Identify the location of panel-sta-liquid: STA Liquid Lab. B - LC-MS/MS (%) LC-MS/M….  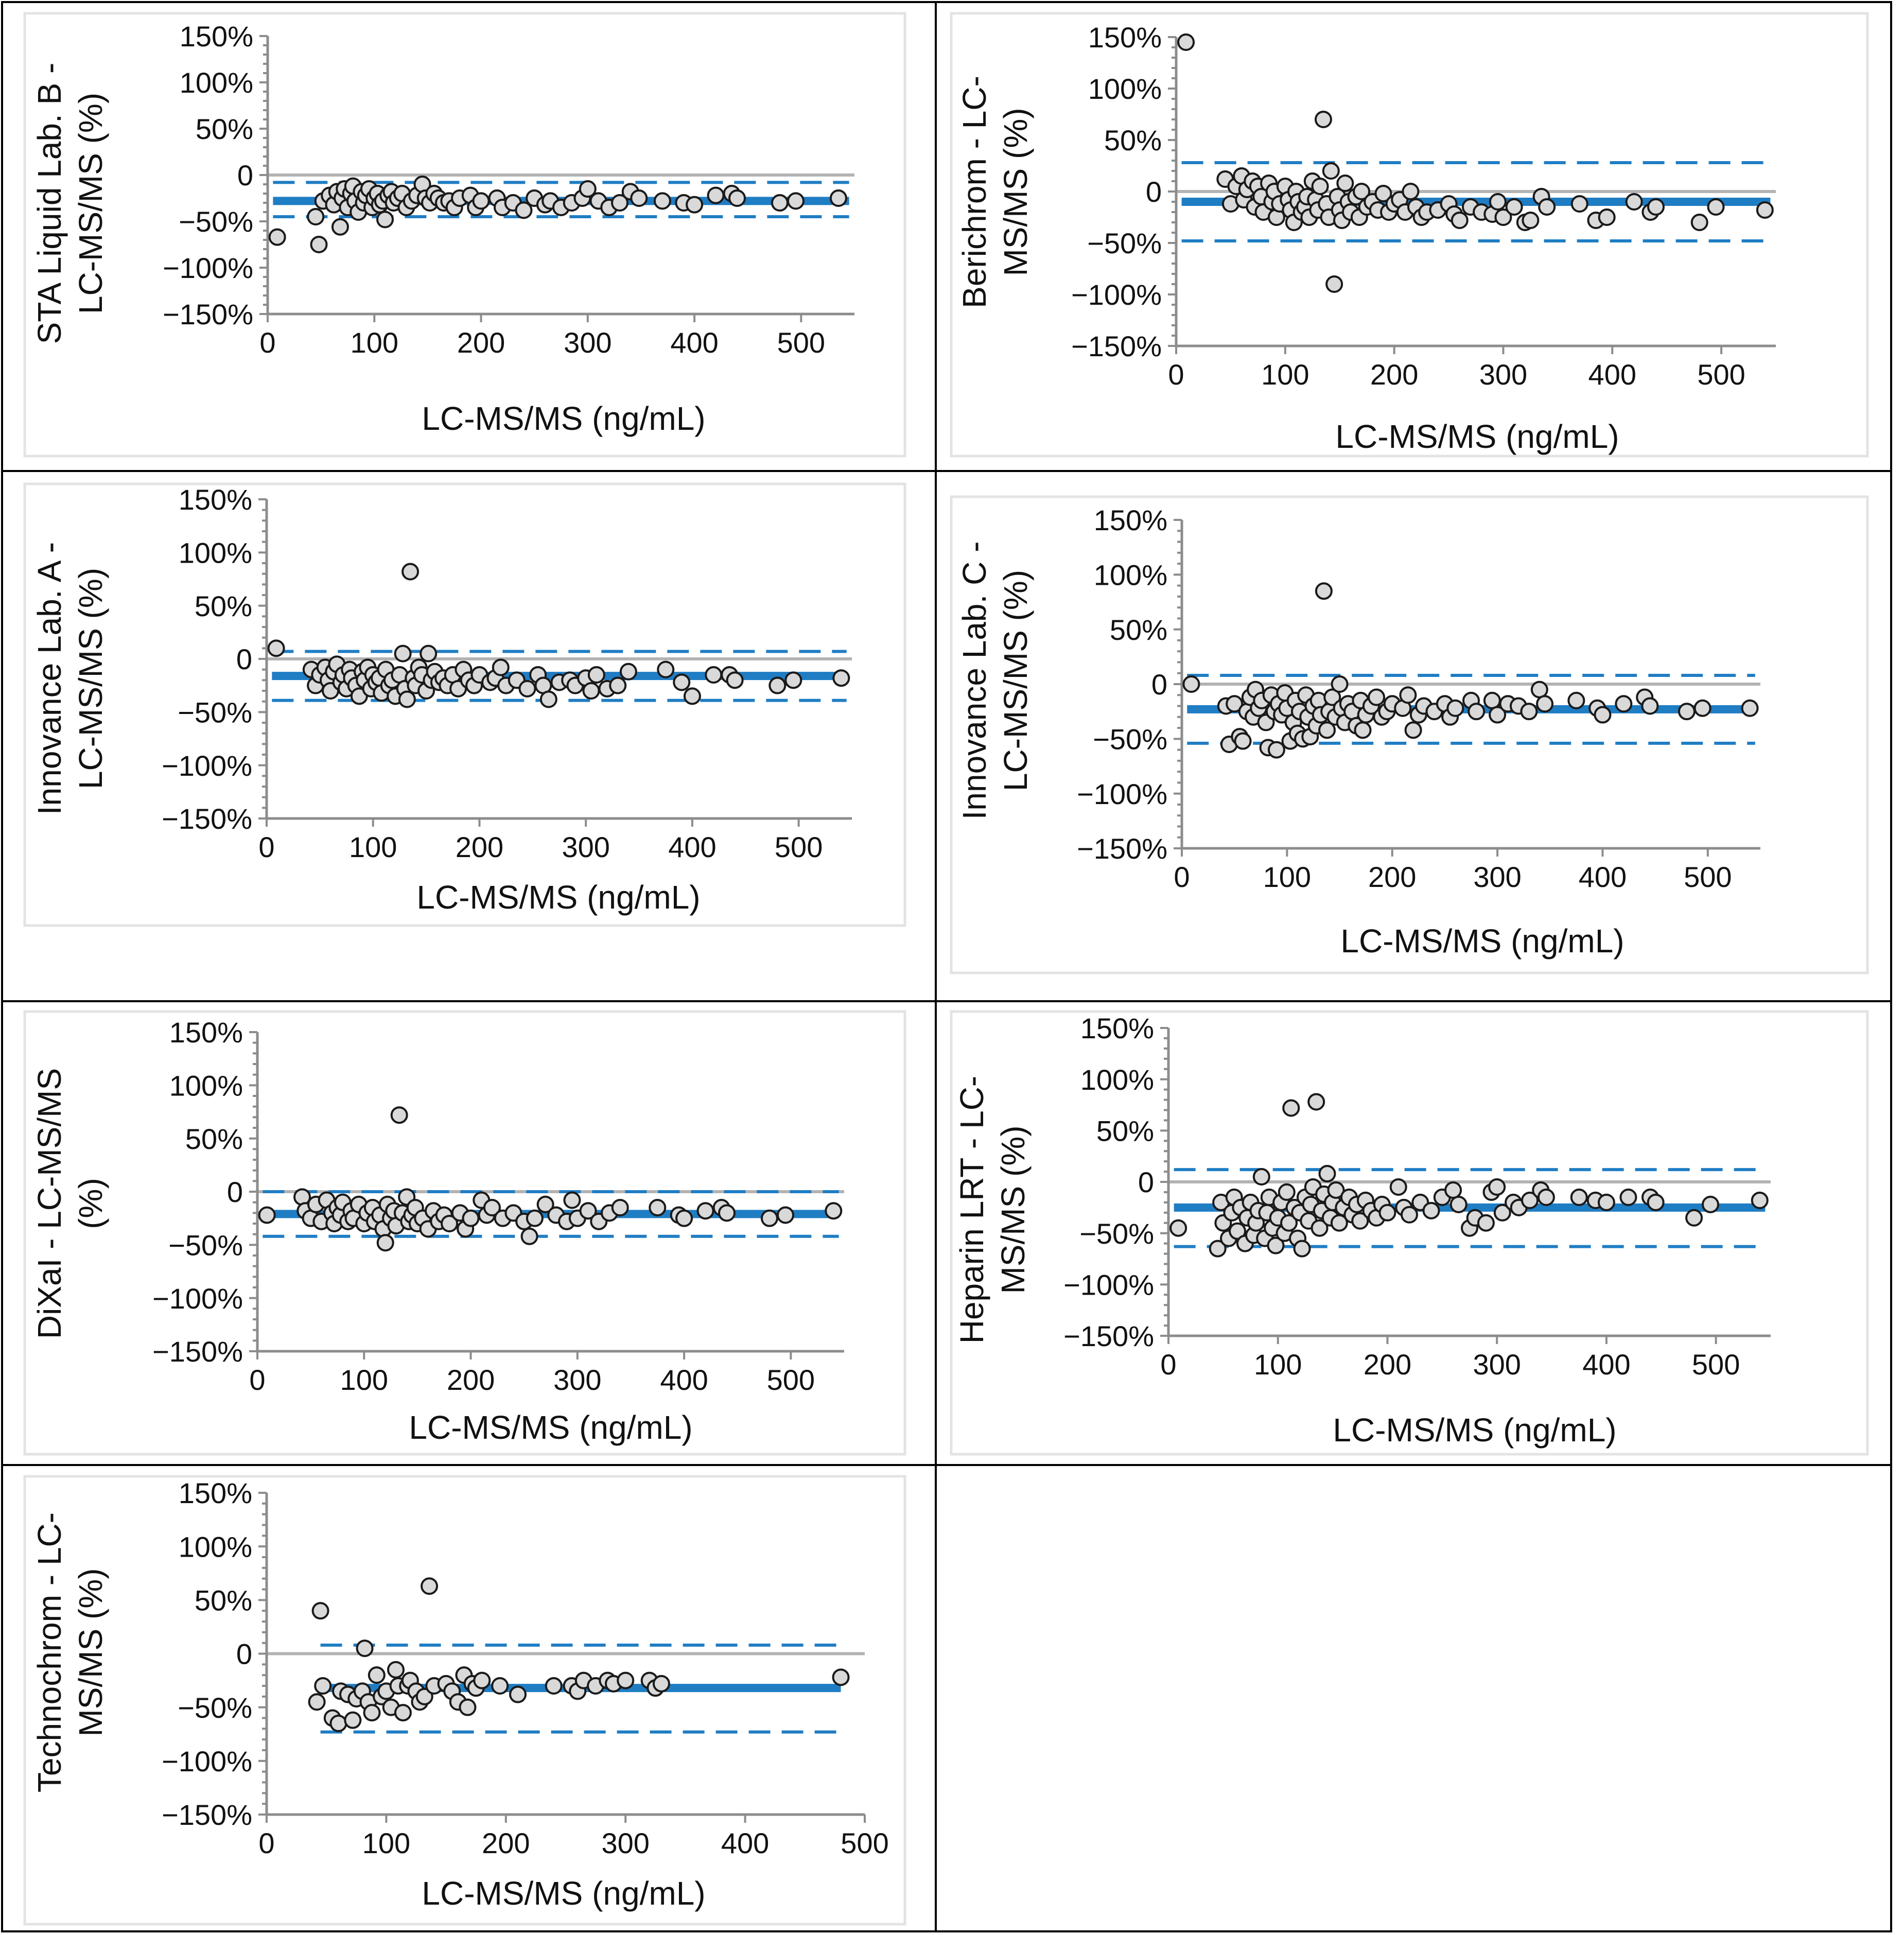
(464, 235).